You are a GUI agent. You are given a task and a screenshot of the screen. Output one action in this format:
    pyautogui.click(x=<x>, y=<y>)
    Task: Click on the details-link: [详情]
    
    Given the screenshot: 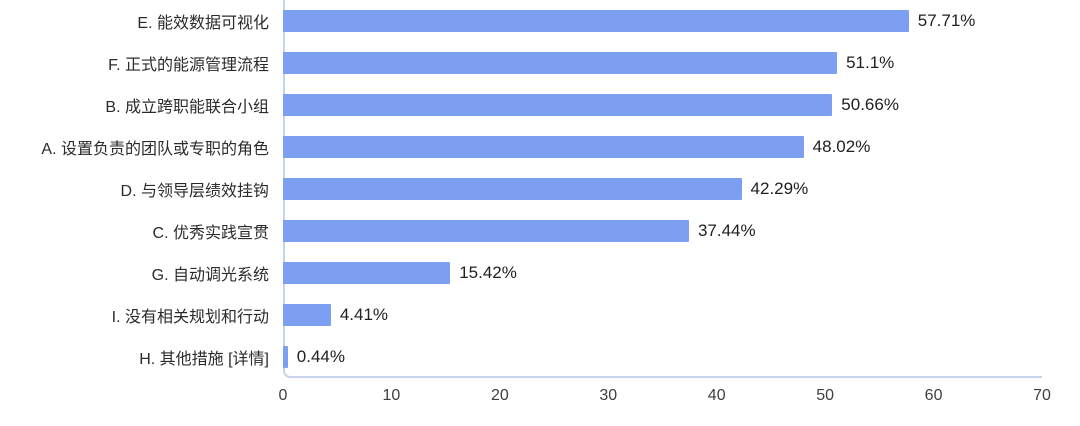 What is the action you would take?
    pyautogui.click(x=248, y=359)
    